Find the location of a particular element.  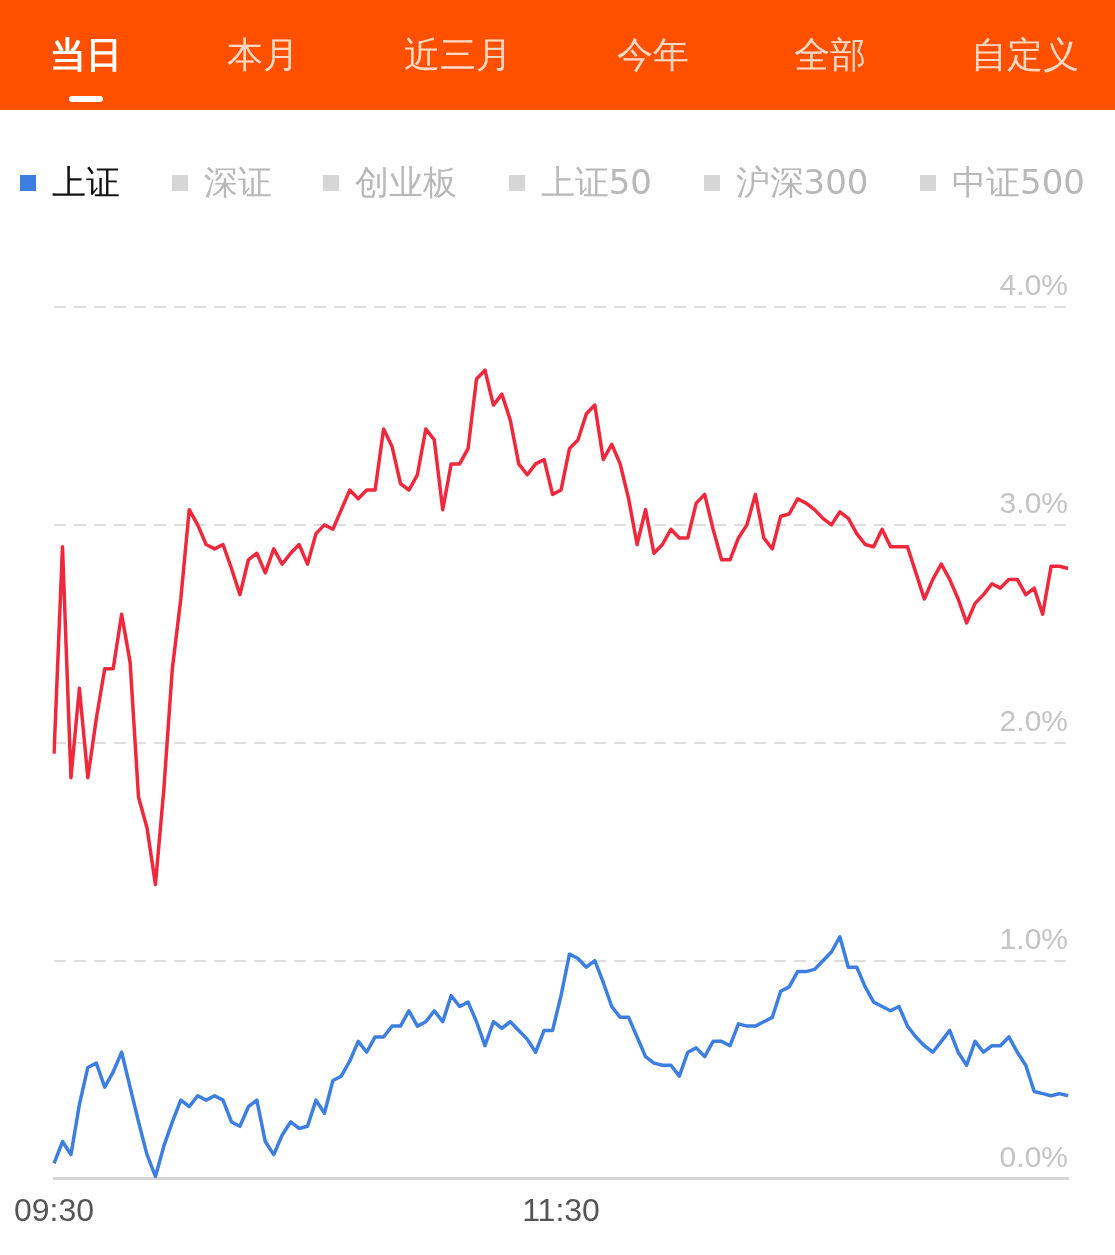

legend-label: 中证500 is located at coordinates (1018, 182).